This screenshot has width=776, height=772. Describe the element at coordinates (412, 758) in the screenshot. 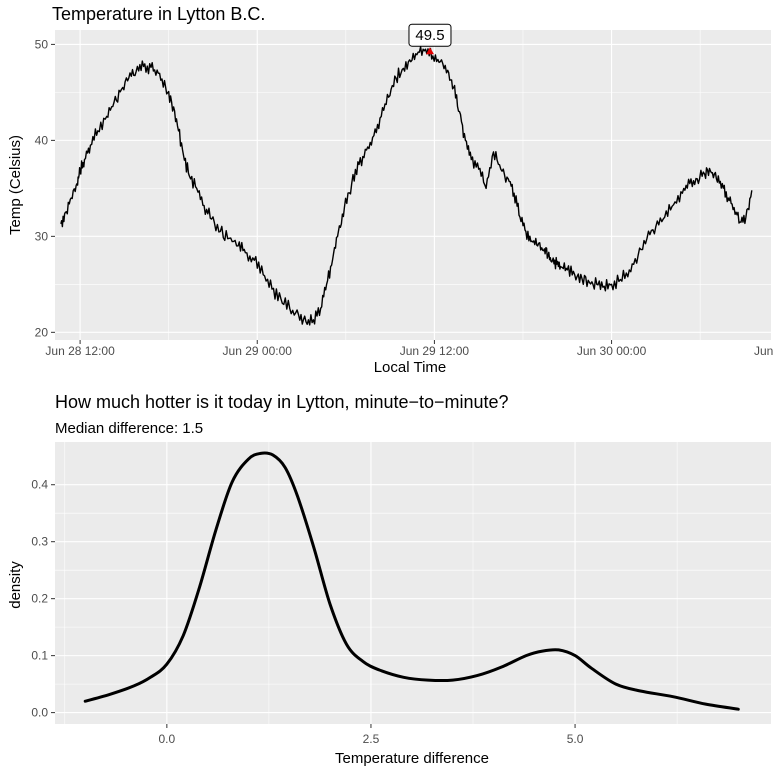

I see `density-x-axis-title: Temperature difference` at that location.